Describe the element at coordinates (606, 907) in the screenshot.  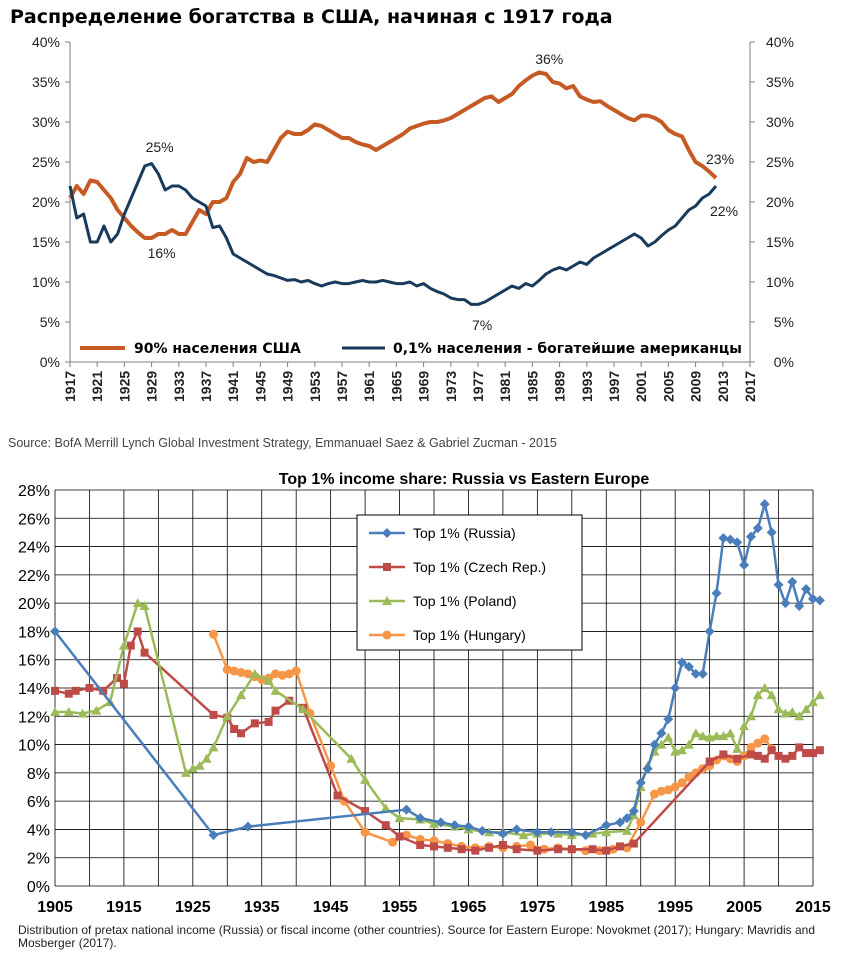
I see `chart2-x-tick: 1985` at that location.